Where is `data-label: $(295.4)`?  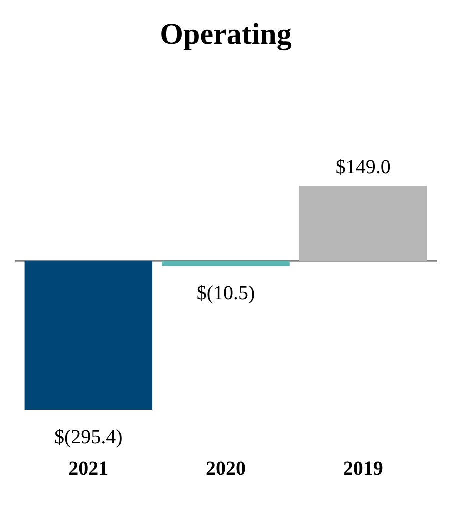
data-label: $(295.4) is located at coordinates (88, 437).